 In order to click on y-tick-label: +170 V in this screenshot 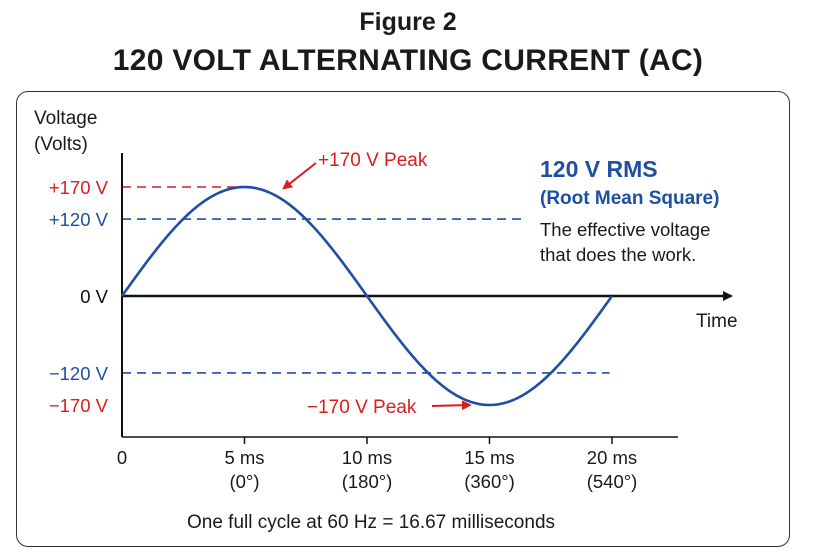, I will do `click(79, 187)`.